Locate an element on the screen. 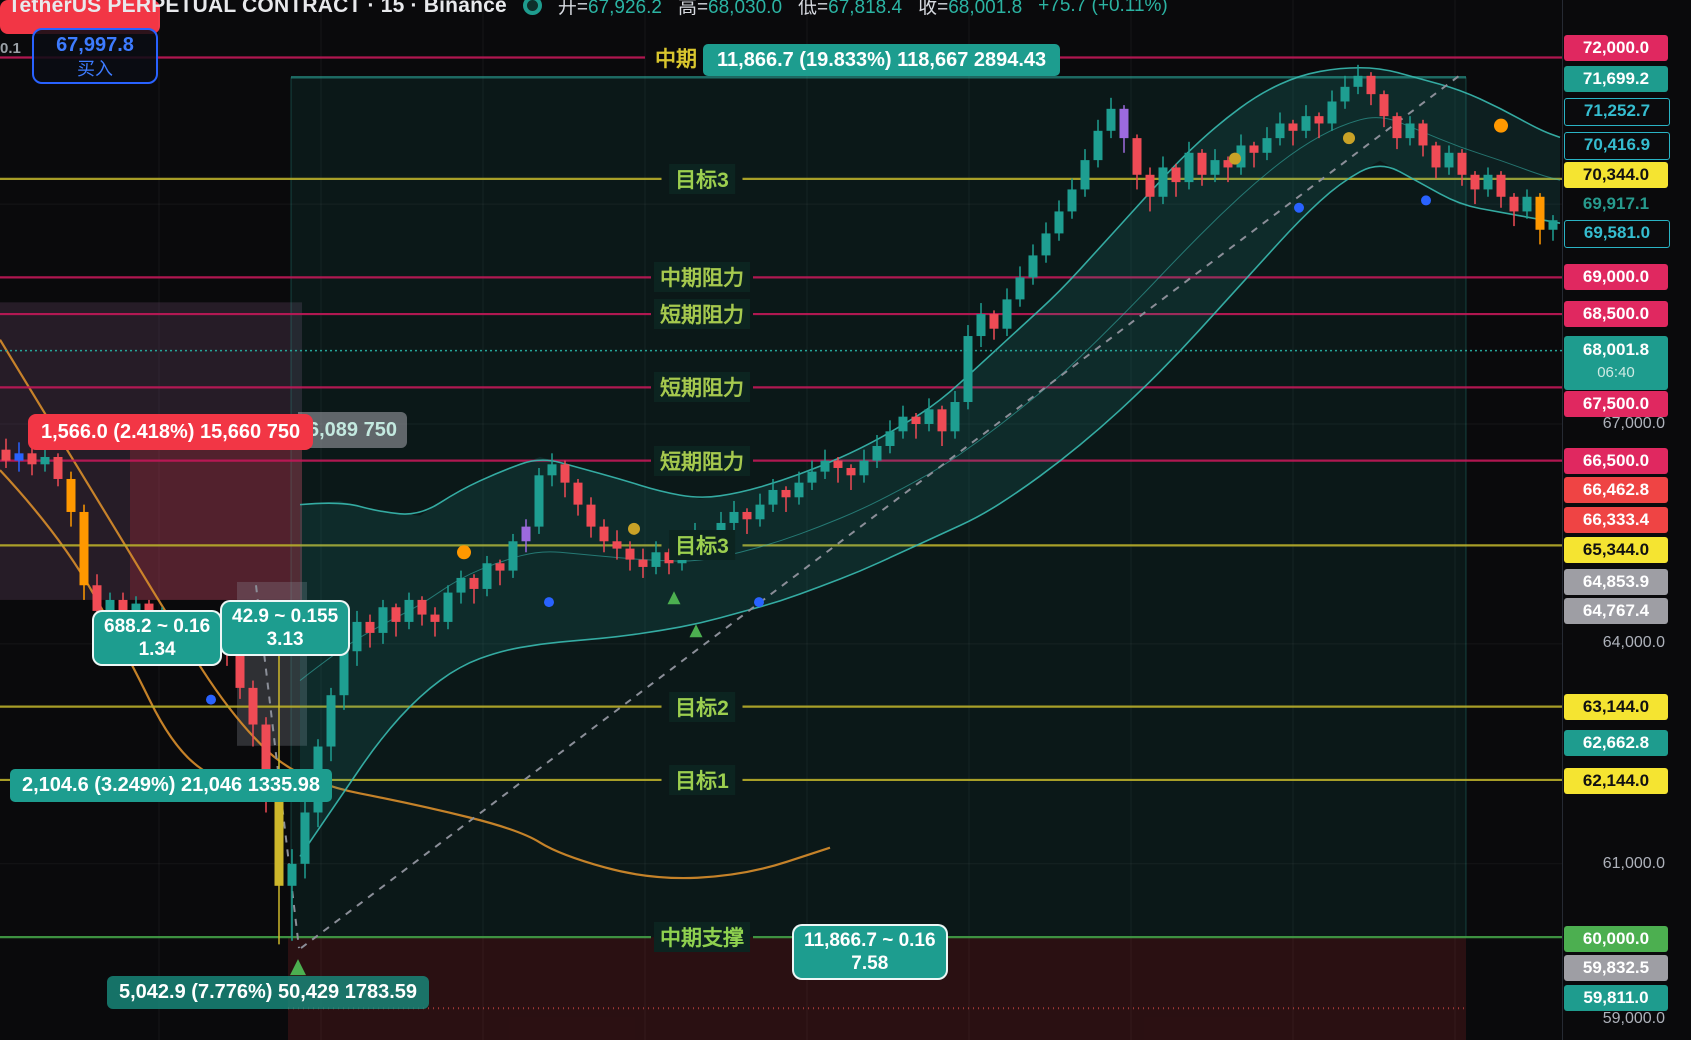 Image resolution: width=1691 pixels, height=1040 pixels. left-scale-fragment: 0.1 is located at coordinates (10, 48).